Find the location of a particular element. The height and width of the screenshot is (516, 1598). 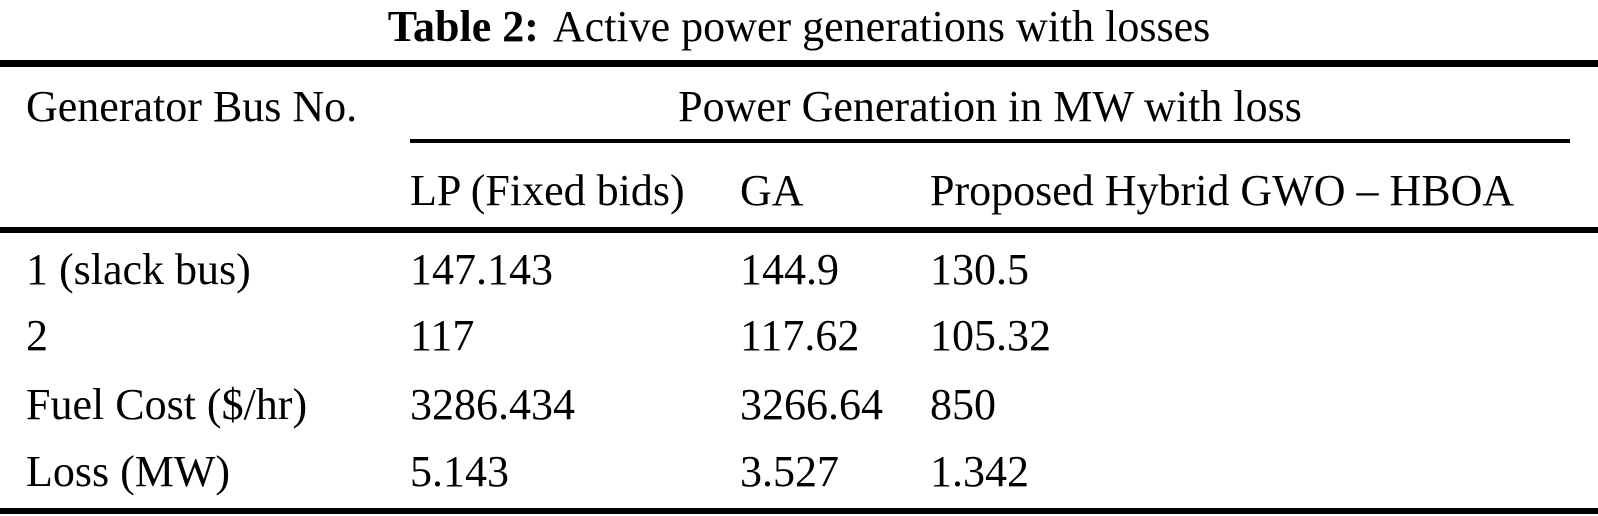

row-label-cell: 2 is located at coordinates (37, 335).